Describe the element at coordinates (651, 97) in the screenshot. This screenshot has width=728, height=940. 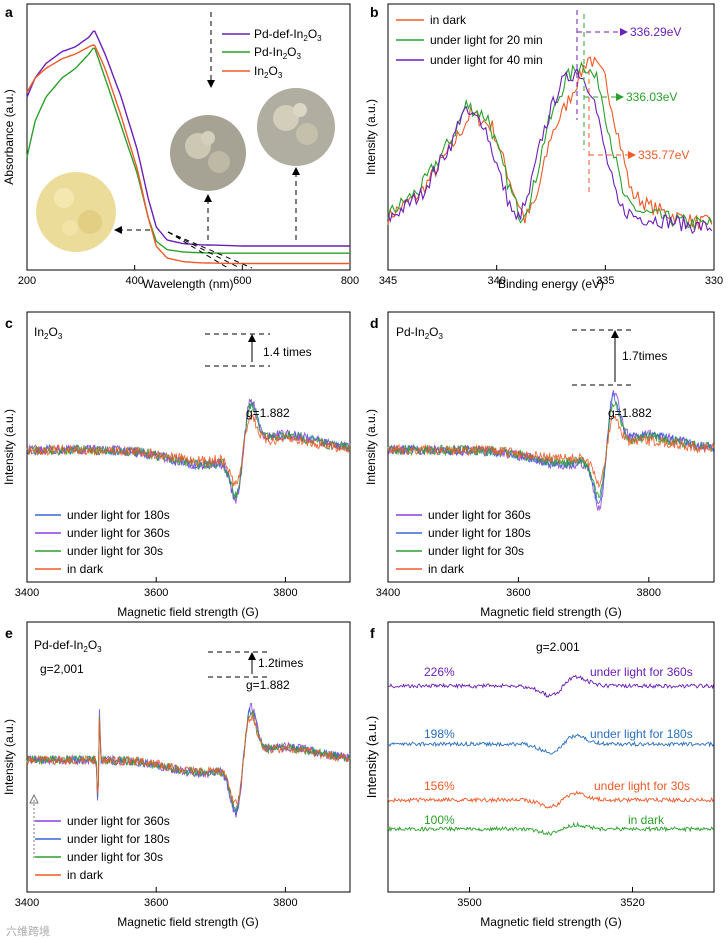
I see `peak-label-20min: 336.03eV` at that location.